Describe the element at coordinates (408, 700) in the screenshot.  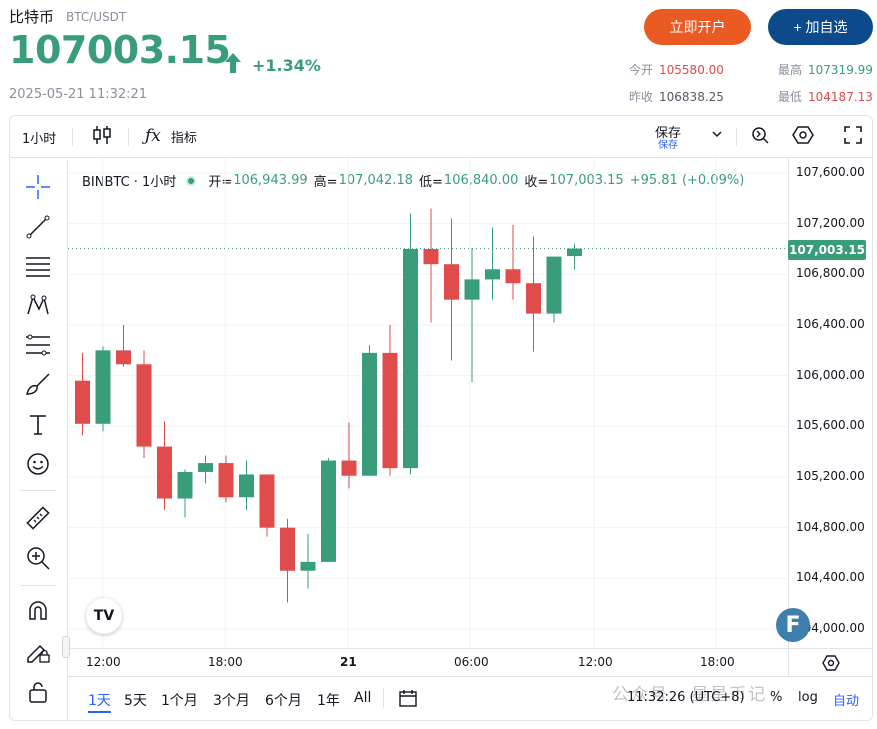
I see `calendar-icon` at that location.